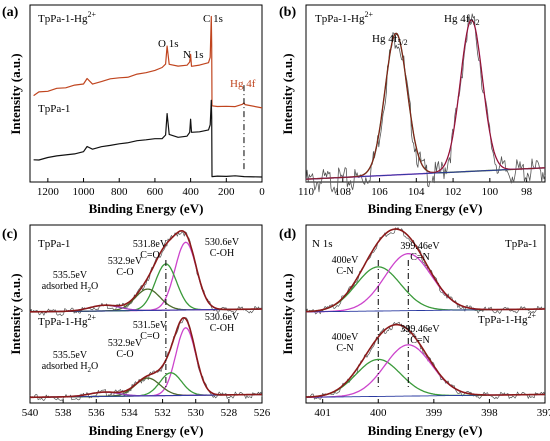 The image size is (550, 441). What do you see at coordinates (124, 354) in the screenshot?
I see `panel-c-ann-c-o-bot: C-O` at bounding box center [124, 354].